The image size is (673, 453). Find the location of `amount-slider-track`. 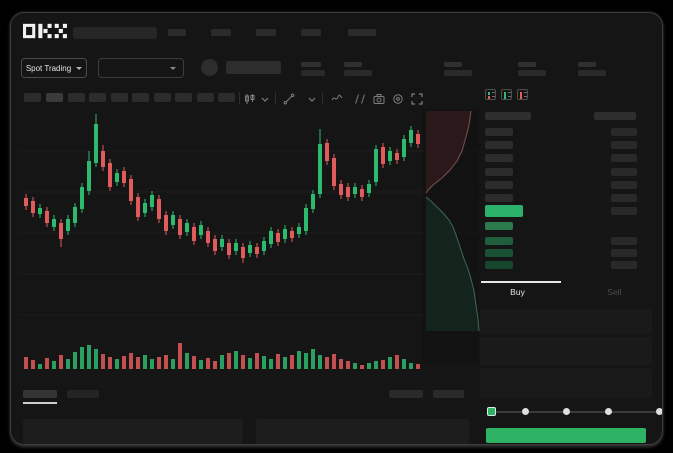

amount-slider-track is located at coordinates (575, 412).